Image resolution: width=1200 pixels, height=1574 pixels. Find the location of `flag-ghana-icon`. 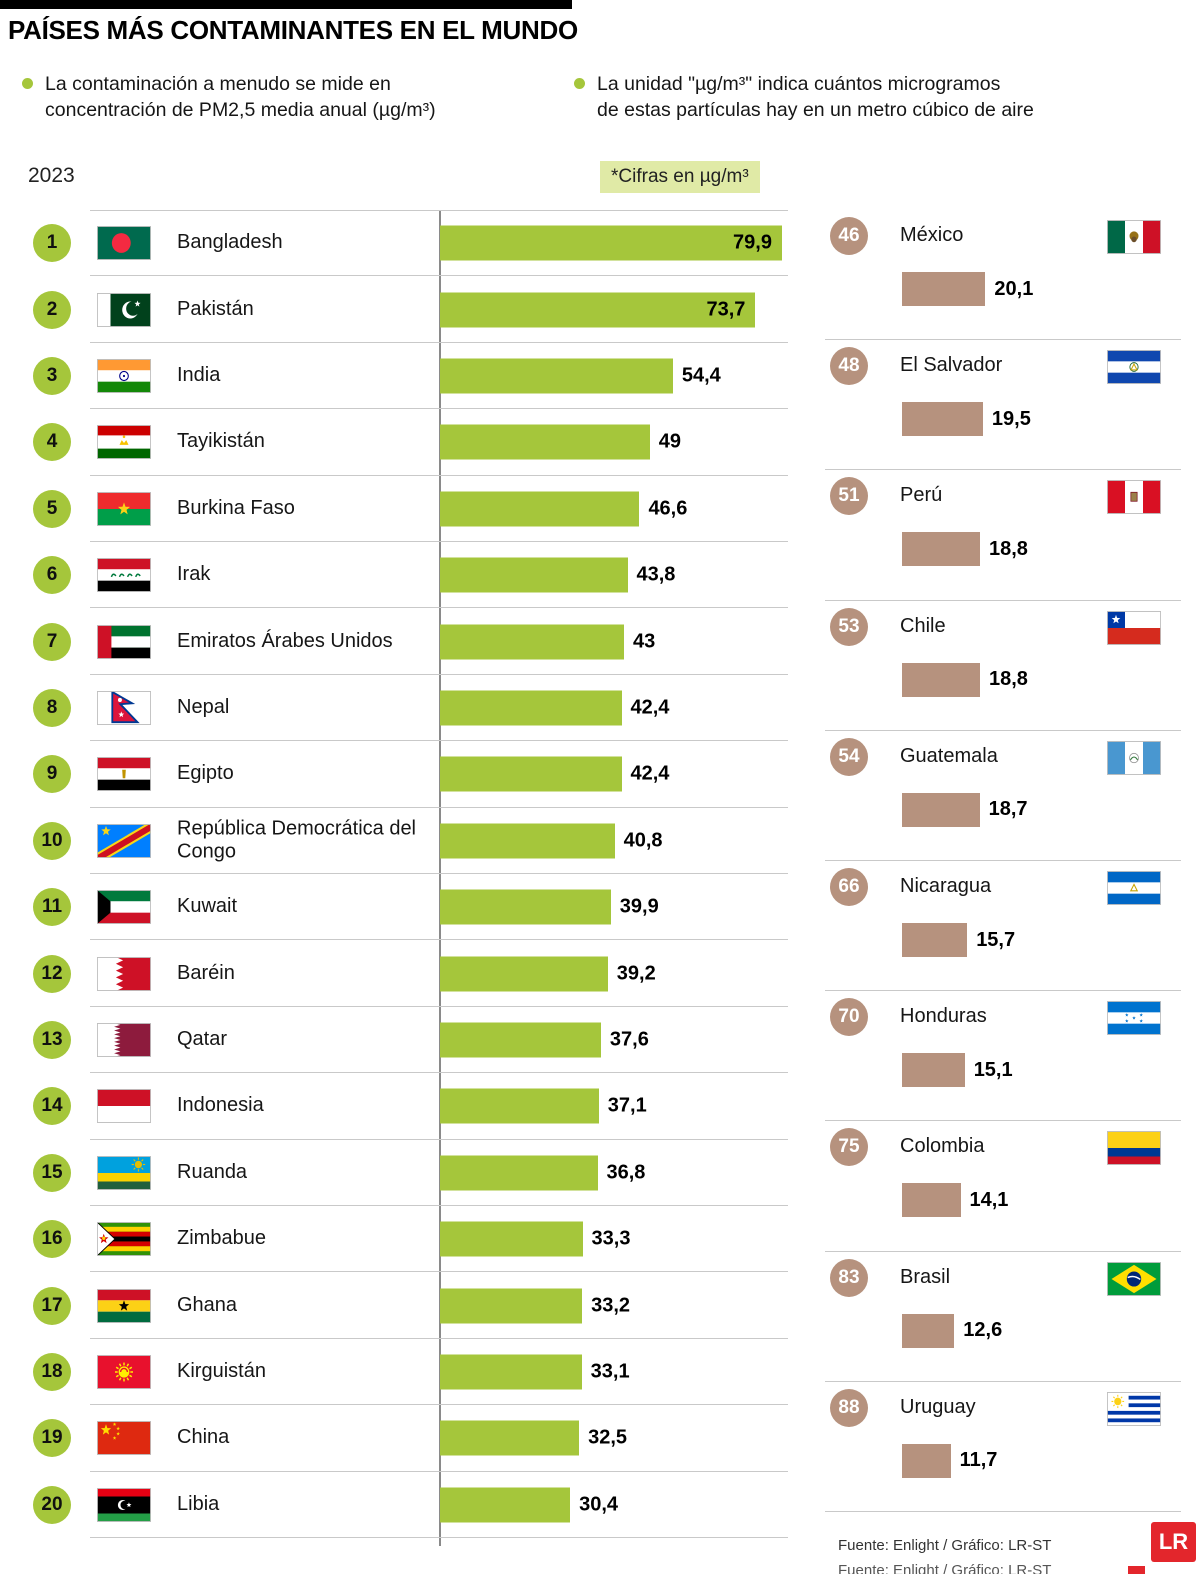

flag-ghana-icon is located at coordinates (124, 1305).